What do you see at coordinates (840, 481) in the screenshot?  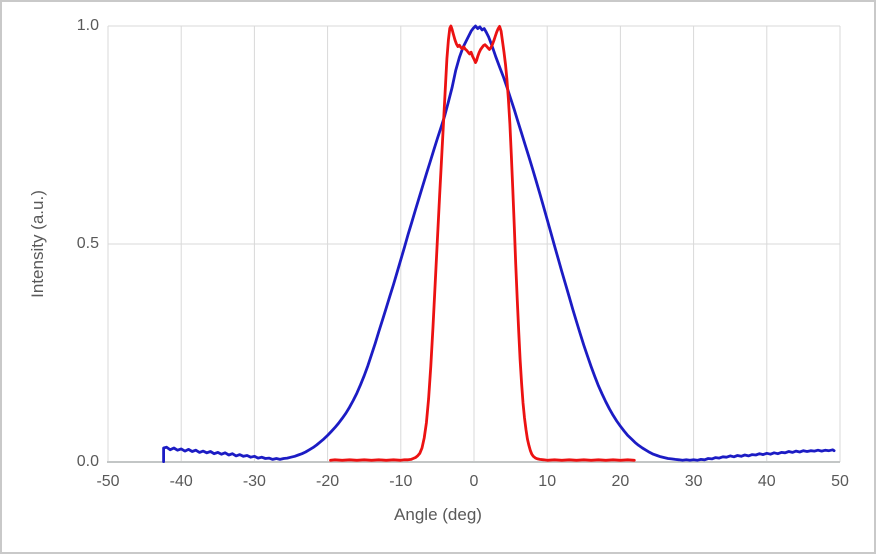 I see `x-tick-label: 50` at bounding box center [840, 481].